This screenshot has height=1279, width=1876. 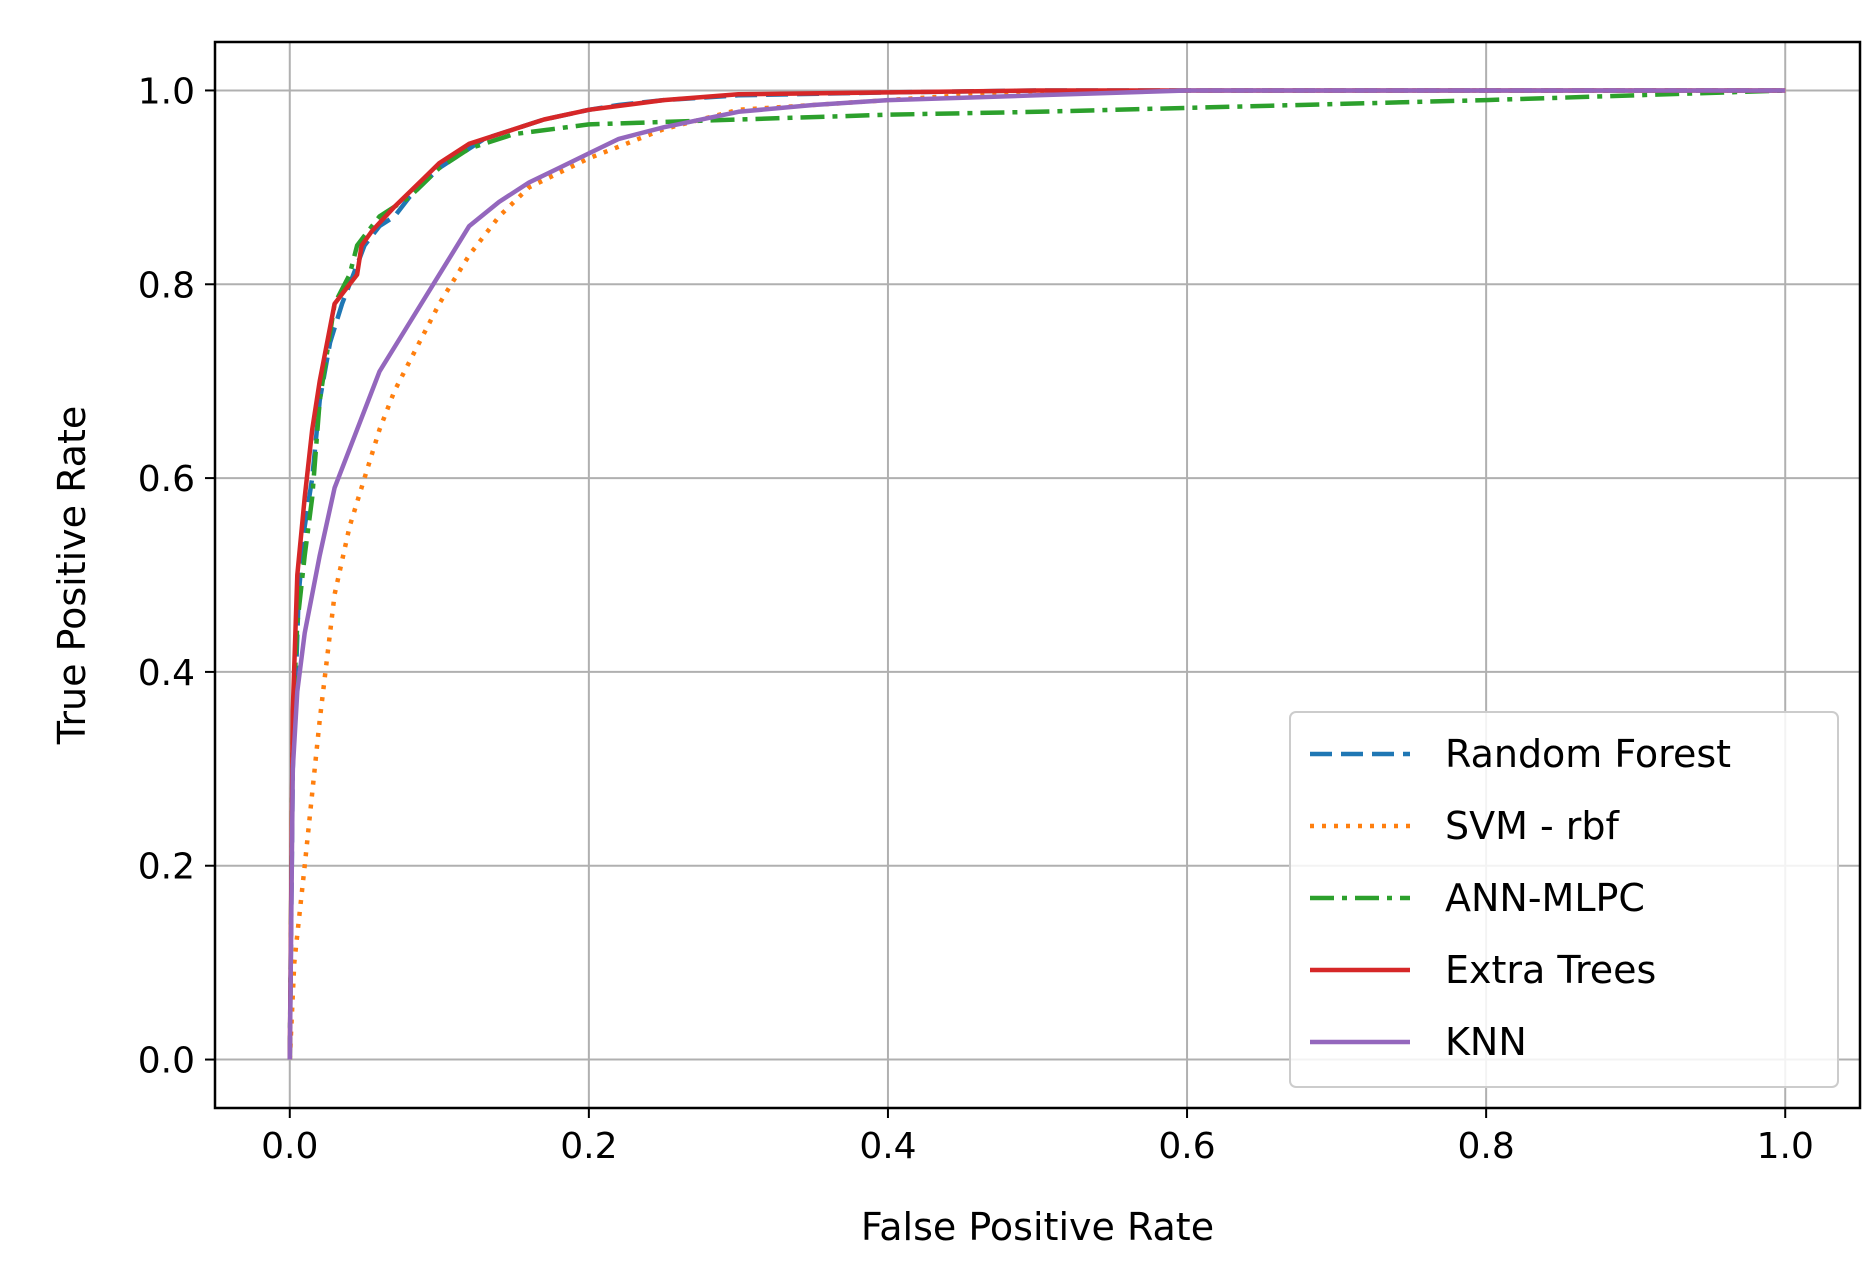 I want to click on x-tick-label: 0.8, so click(x=1486, y=1146).